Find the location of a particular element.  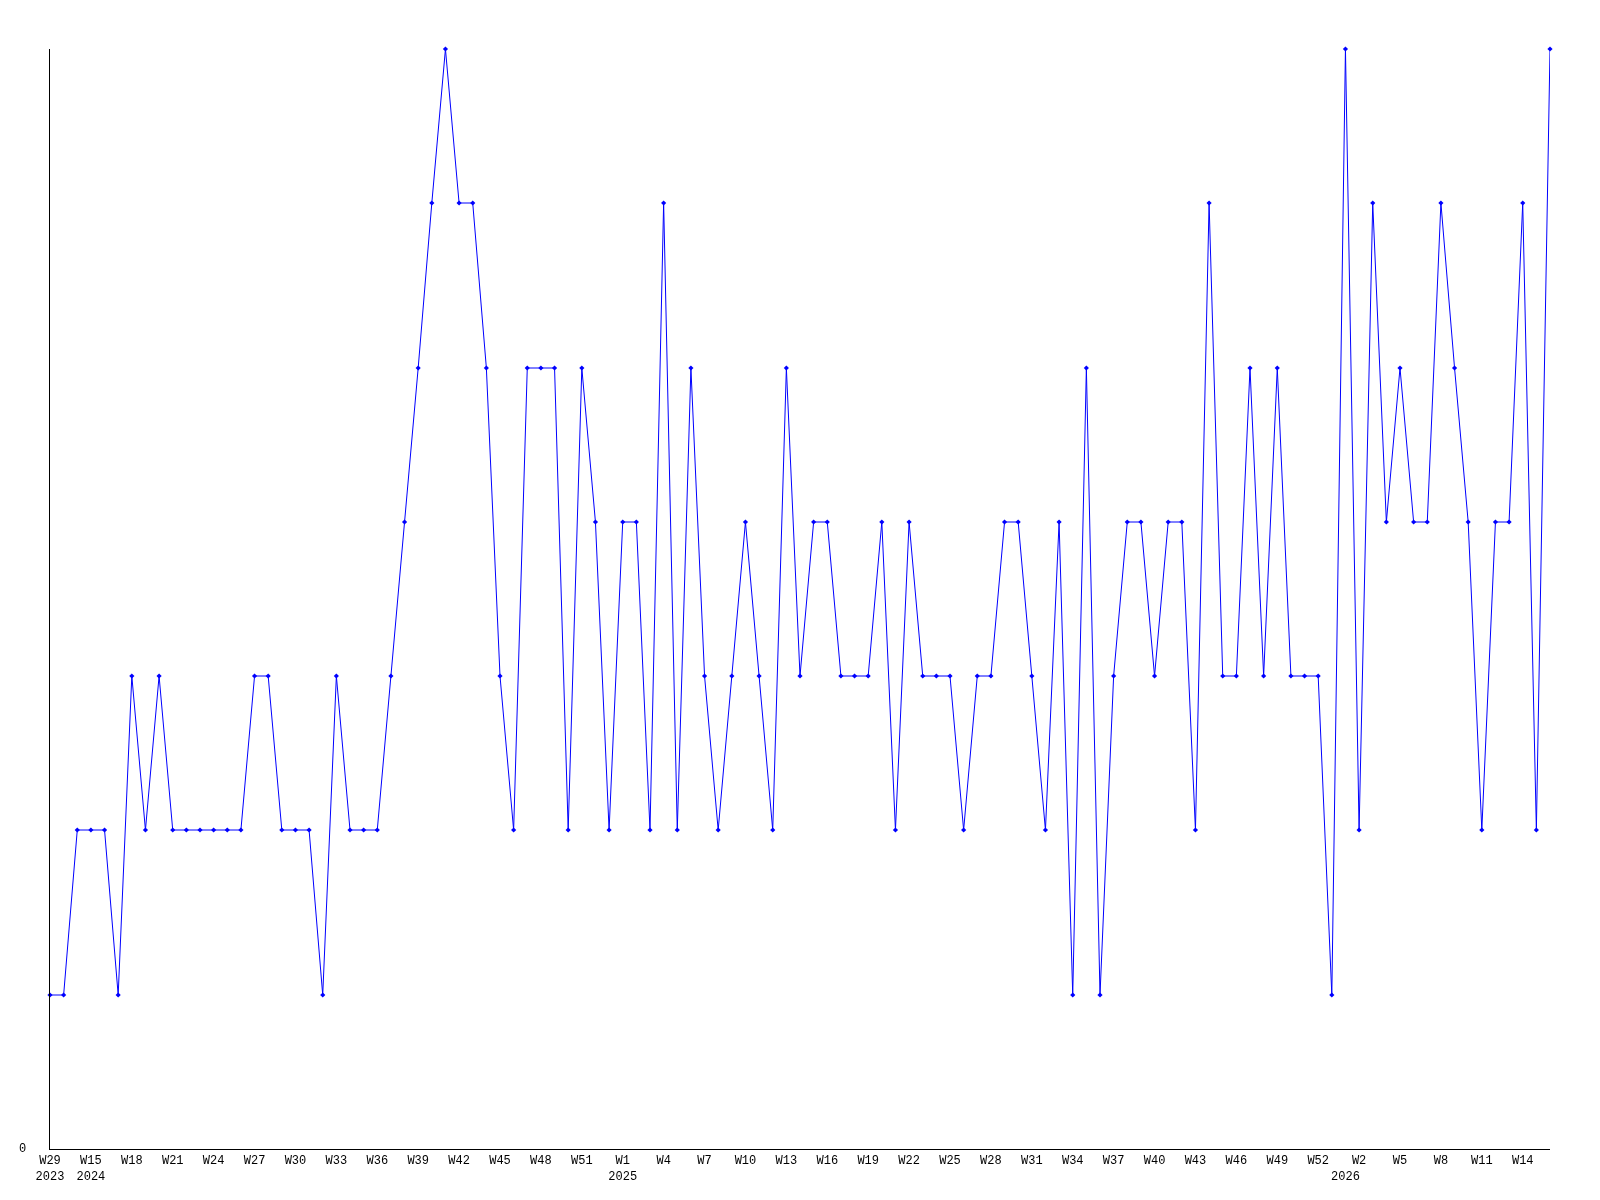

x-tick-label: W8 is located at coordinates (1441, 1161).